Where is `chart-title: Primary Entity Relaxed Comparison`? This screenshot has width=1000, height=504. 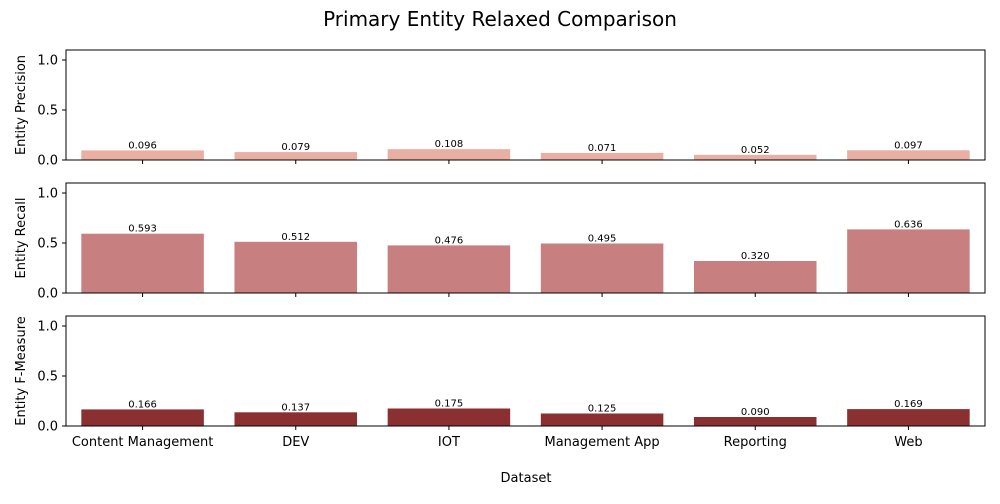 chart-title: Primary Entity Relaxed Comparison is located at coordinates (500, 19).